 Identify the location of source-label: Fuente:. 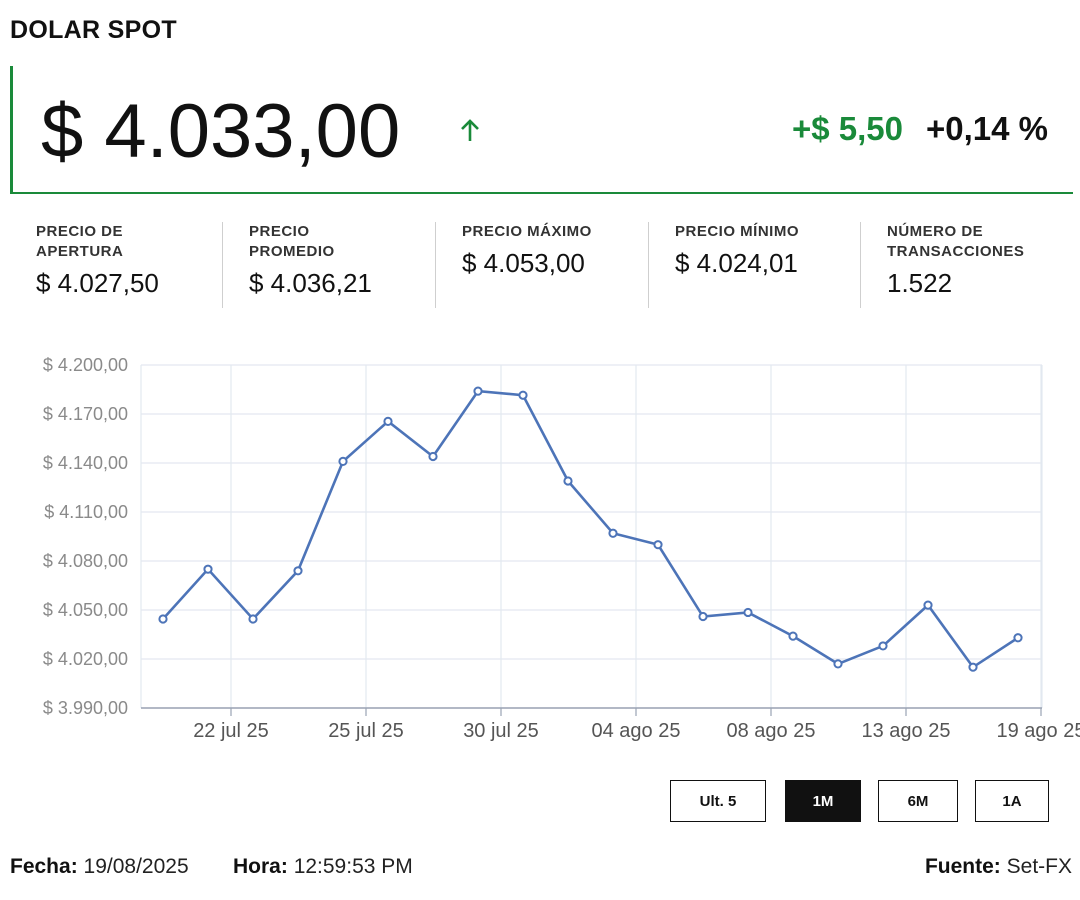
(962, 866).